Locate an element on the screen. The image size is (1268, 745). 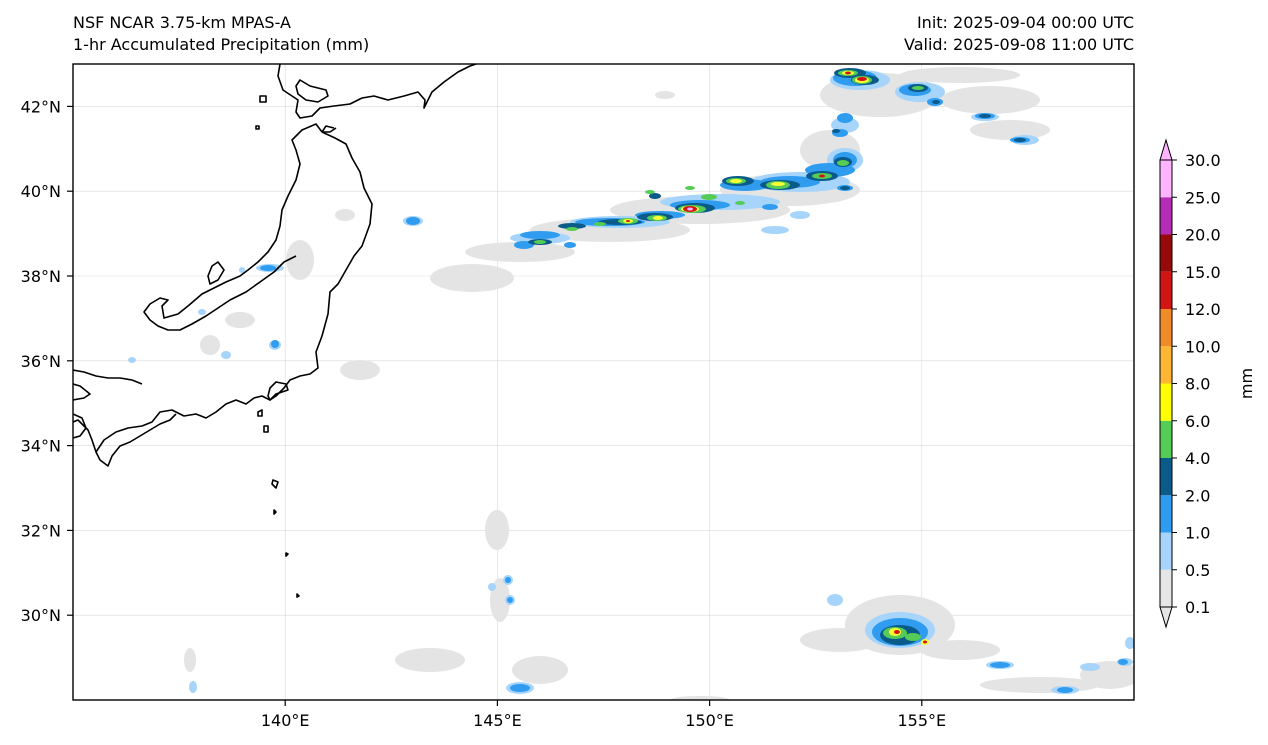
colorbar-tick-label: 30.0 is located at coordinates (1203, 160).